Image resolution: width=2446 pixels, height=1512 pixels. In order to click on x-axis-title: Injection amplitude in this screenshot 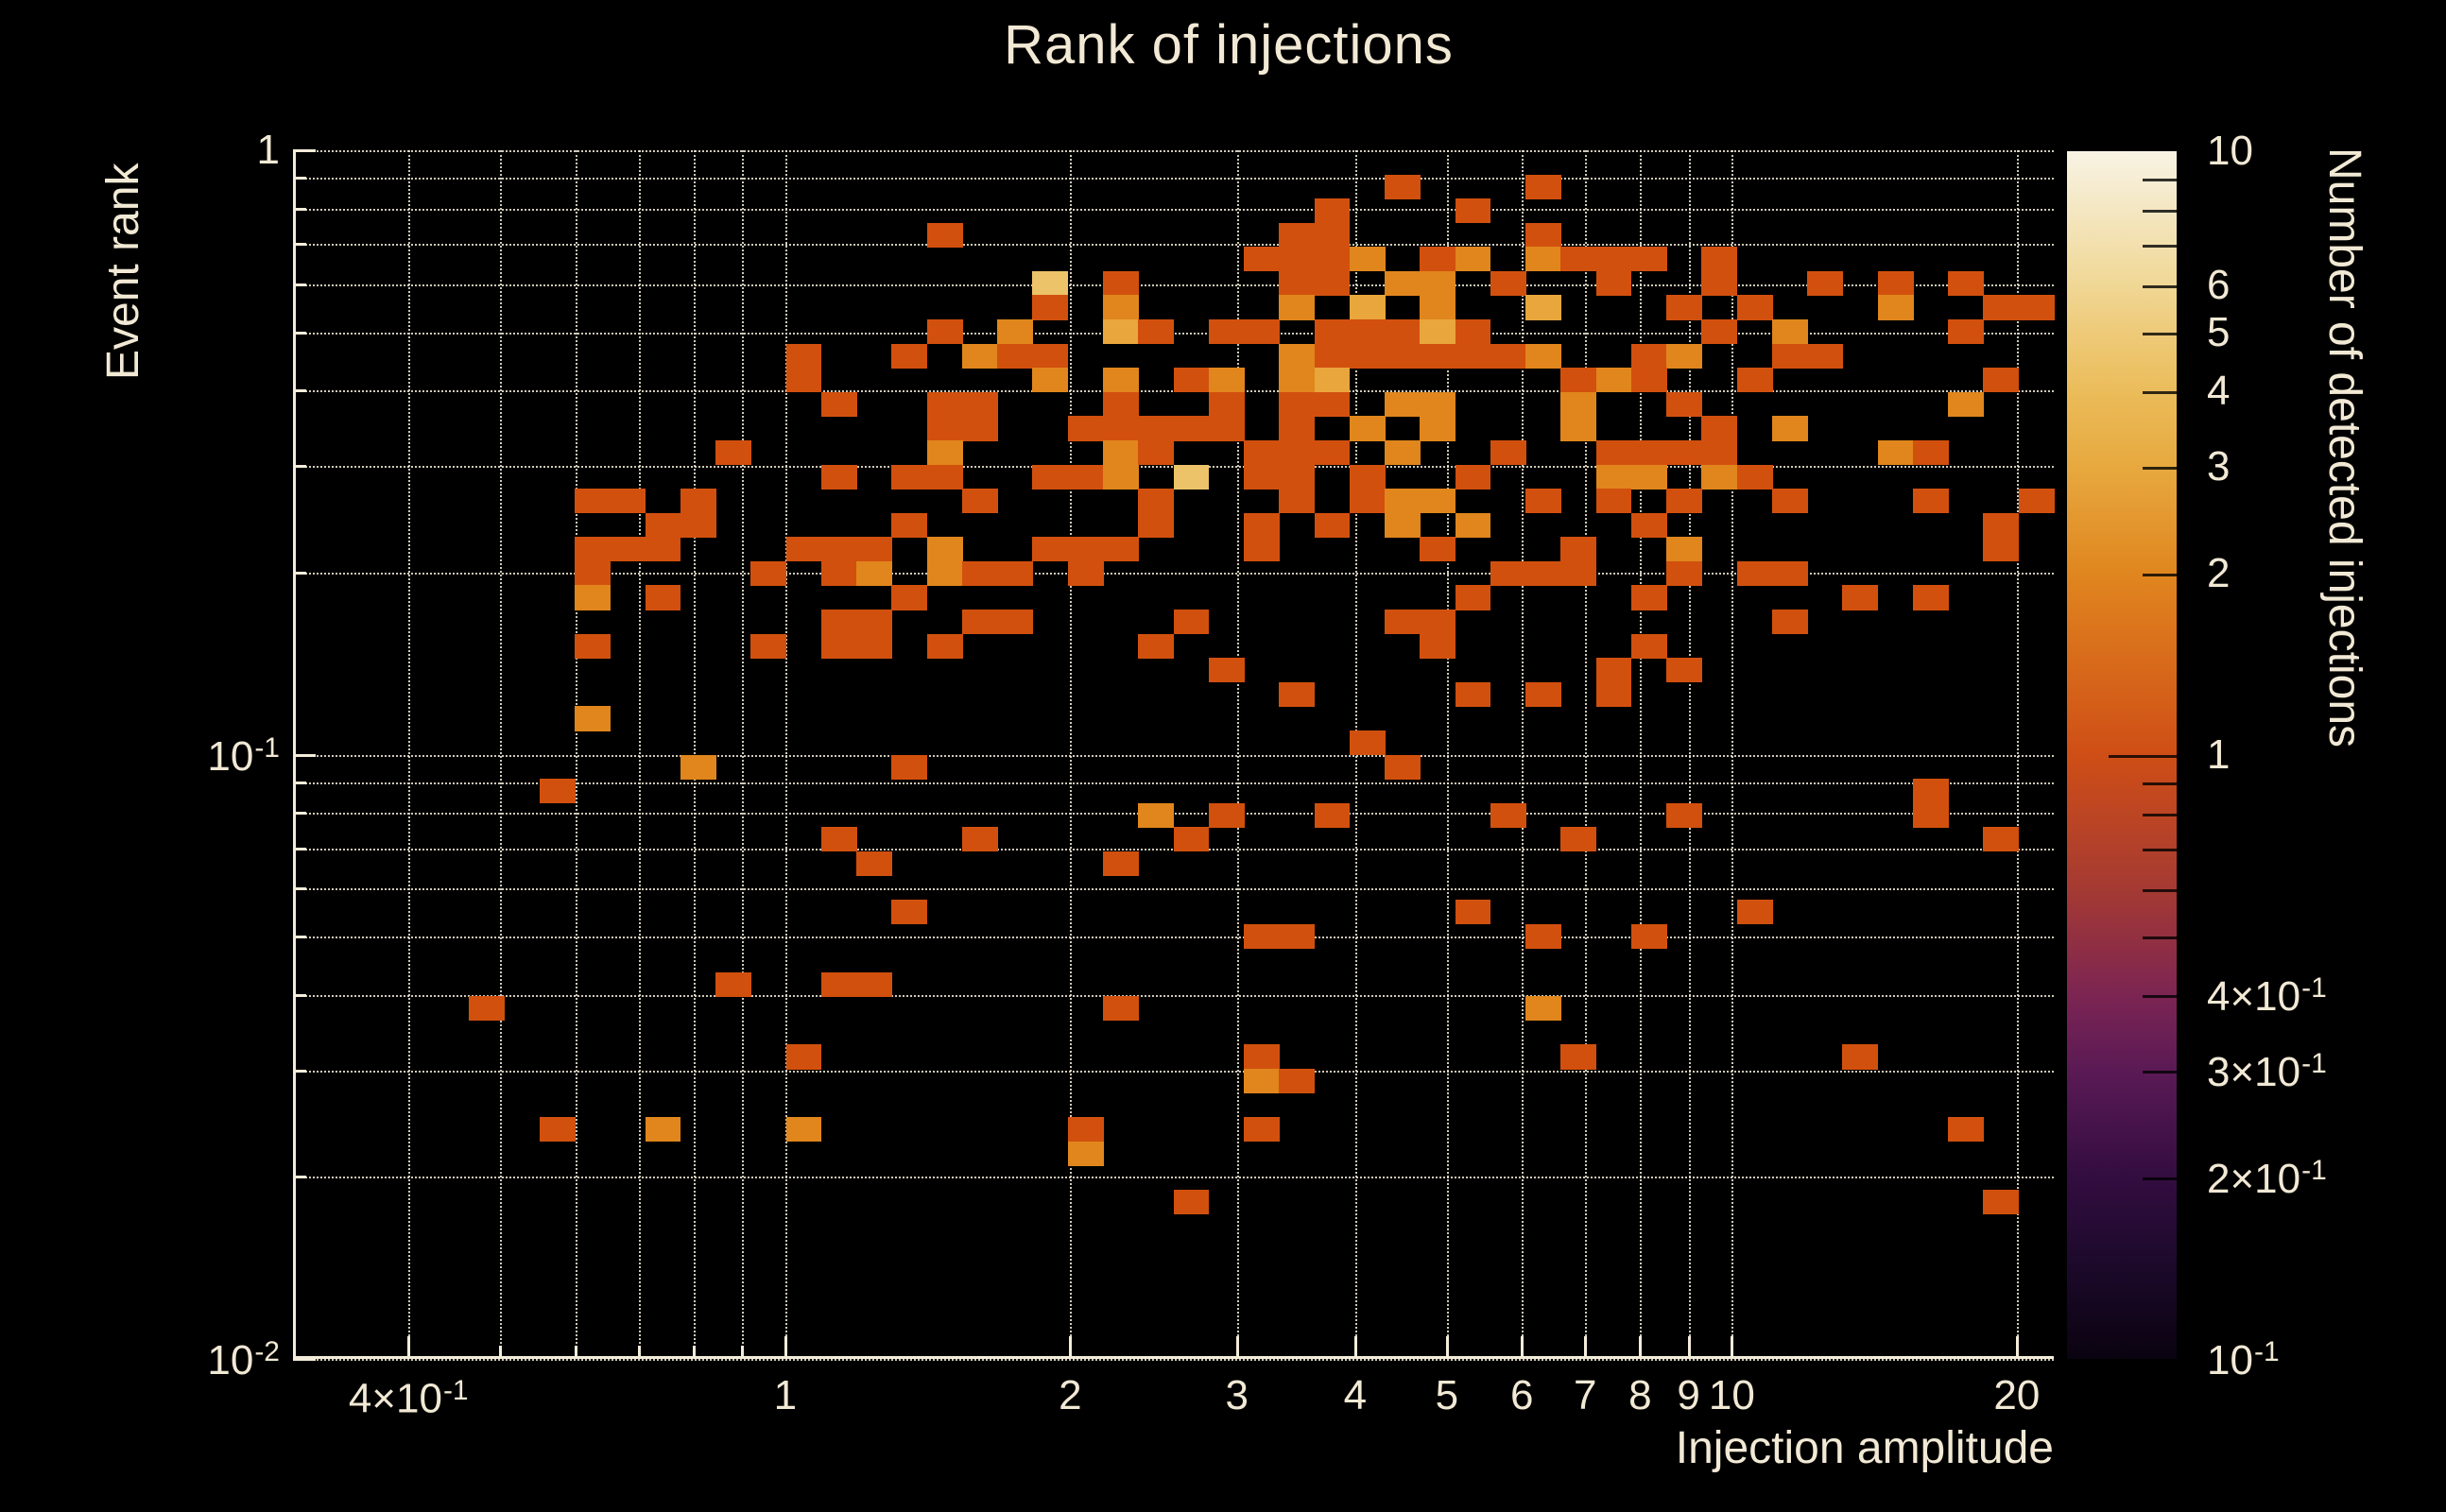, I will do `click(1864, 1448)`.